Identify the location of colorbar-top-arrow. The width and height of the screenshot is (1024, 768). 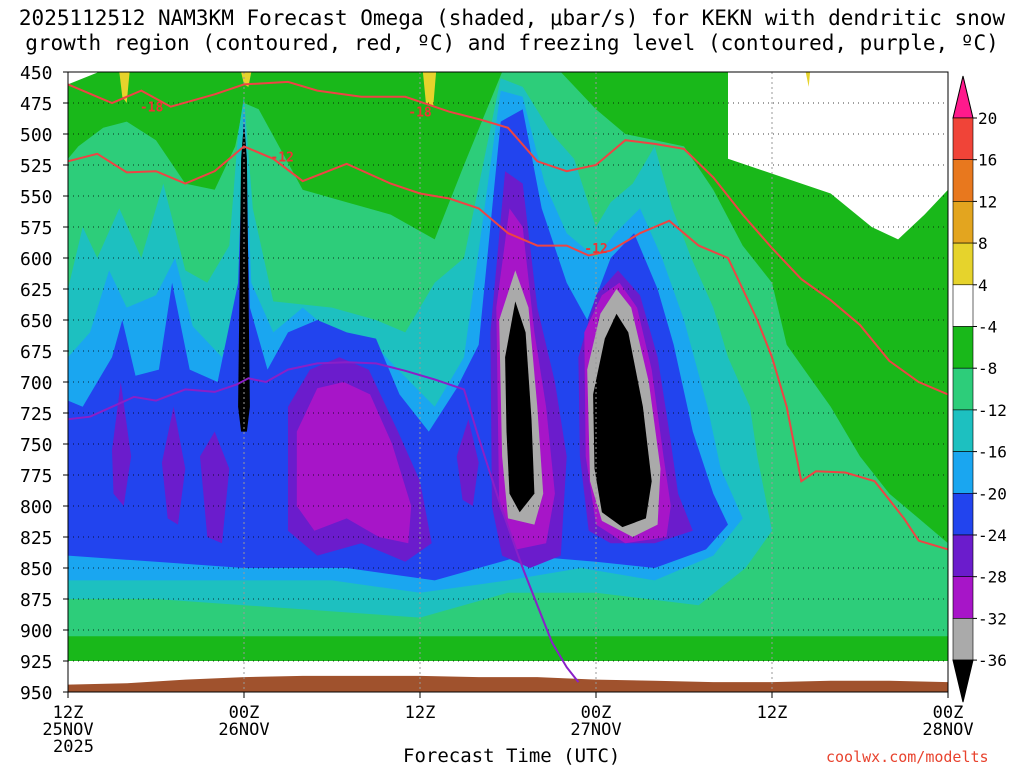
(963, 97).